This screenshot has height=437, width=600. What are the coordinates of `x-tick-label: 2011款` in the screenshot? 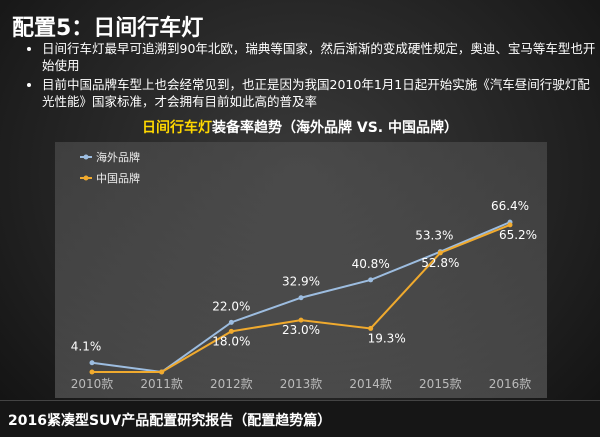 It's located at (161, 384).